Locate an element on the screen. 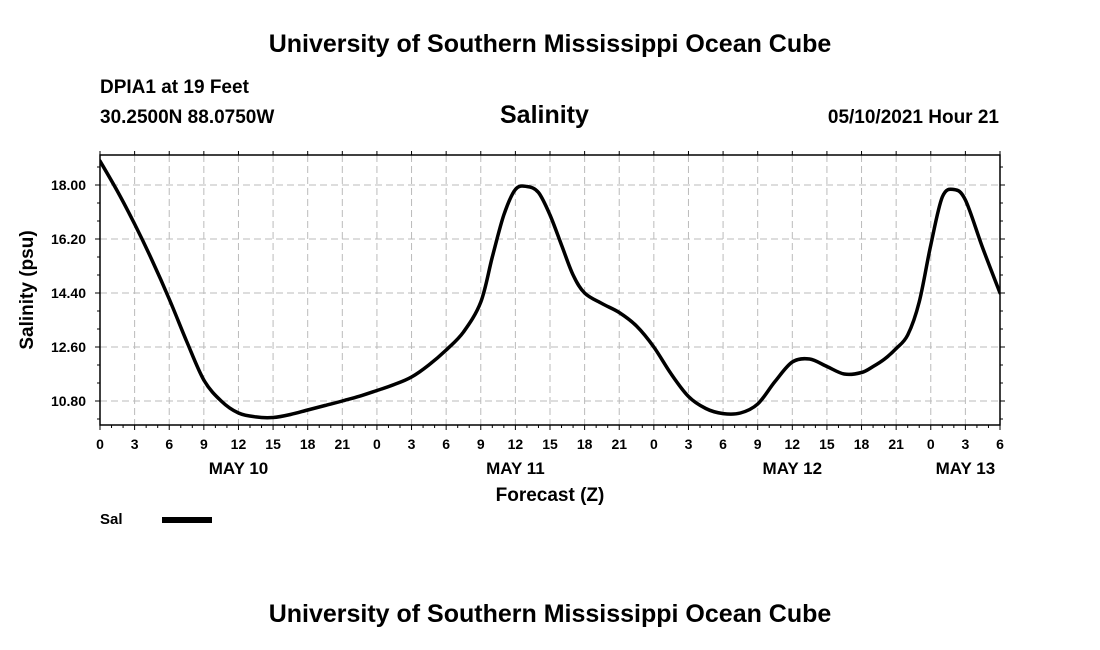 The width and height of the screenshot is (1100, 650). date-label: MAY 12 is located at coordinates (793, 468).